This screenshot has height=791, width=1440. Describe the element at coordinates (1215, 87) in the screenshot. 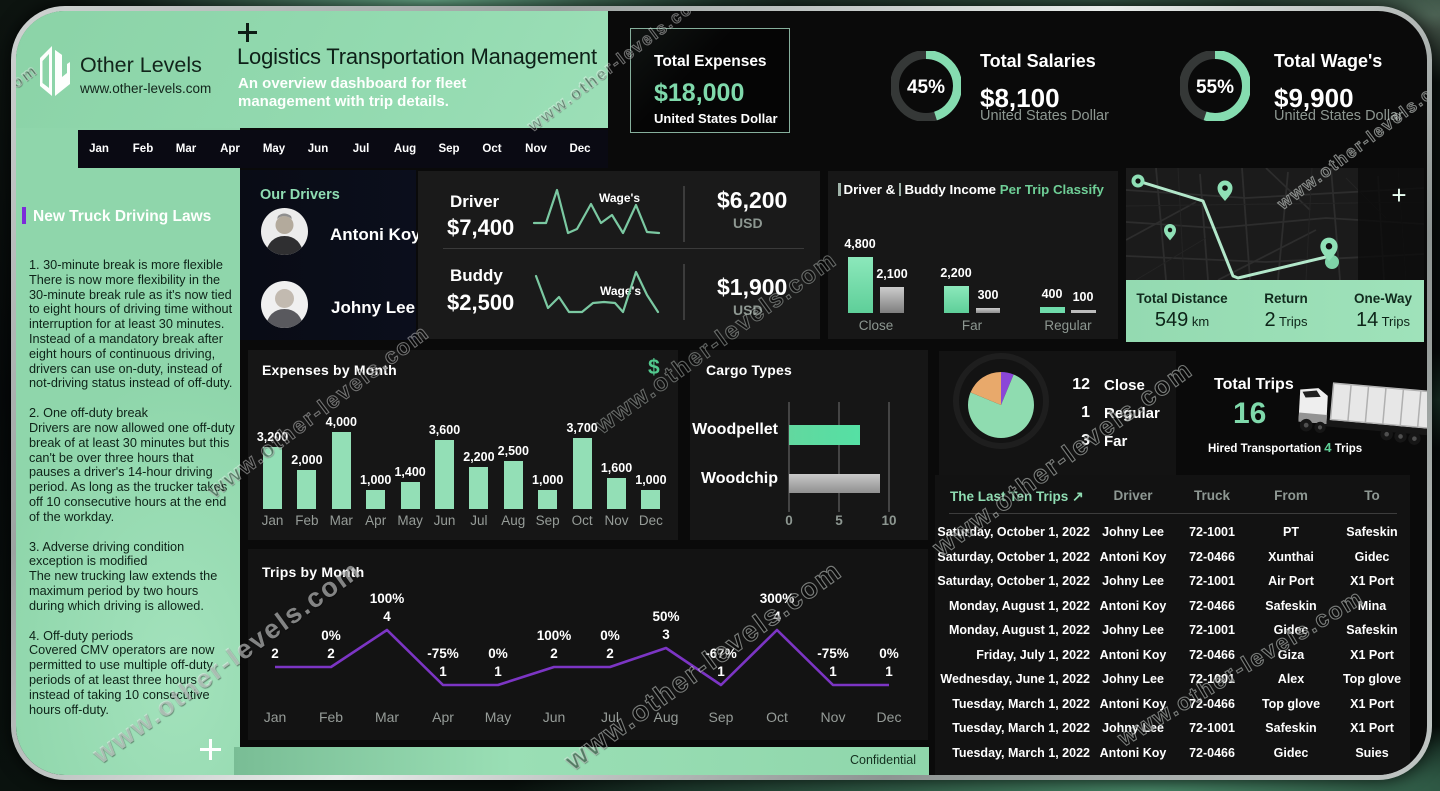

I see `svg-text: 55%` at that location.